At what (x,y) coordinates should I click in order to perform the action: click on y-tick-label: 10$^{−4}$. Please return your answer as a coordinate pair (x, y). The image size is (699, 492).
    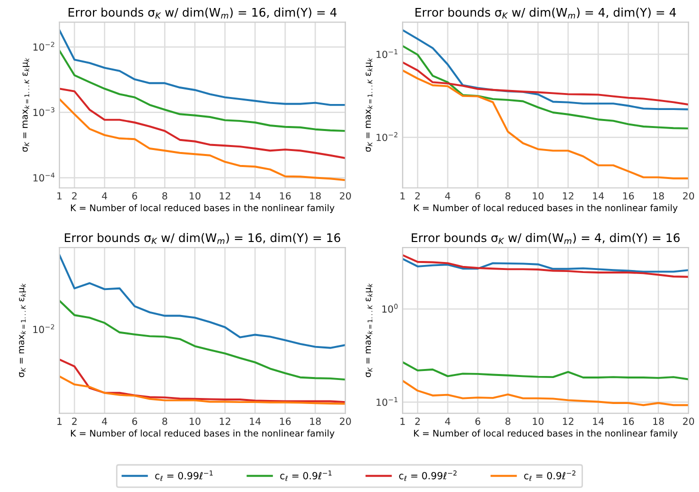
    Looking at the image, I should click on (44, 177).